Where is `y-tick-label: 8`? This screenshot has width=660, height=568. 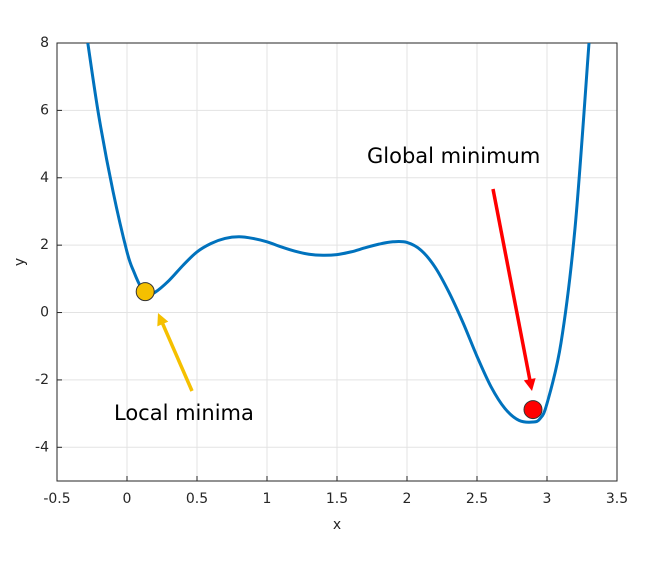 y-tick-label: 8 is located at coordinates (44, 43).